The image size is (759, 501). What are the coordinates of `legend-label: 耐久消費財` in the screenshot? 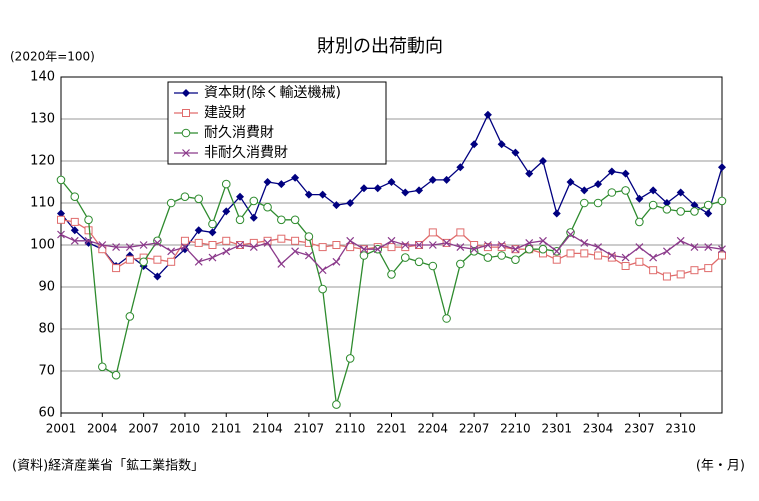 It's located at (239, 133).